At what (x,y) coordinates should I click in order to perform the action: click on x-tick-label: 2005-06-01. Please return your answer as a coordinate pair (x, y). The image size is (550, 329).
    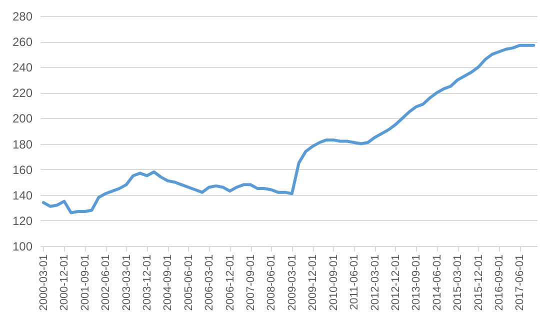
    Looking at the image, I should click on (188, 282).